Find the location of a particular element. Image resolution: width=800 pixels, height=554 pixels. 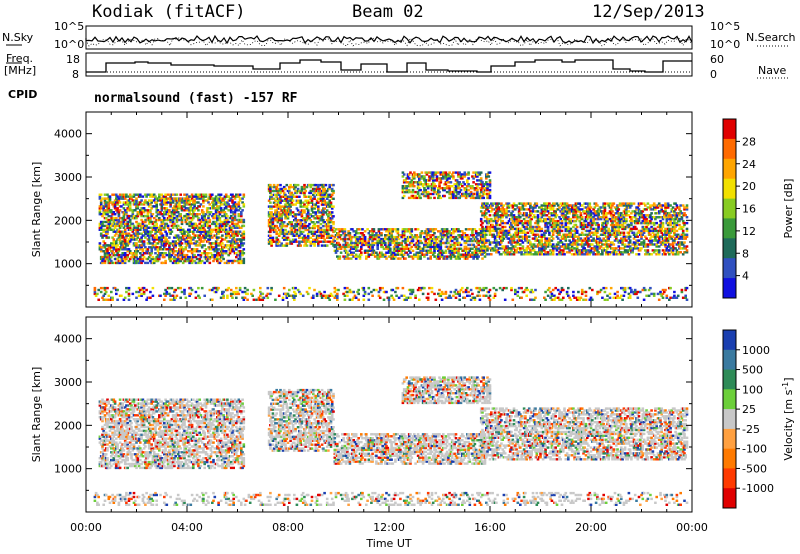

colorbar-label: Velocity [m s-1] is located at coordinates (788, 418).